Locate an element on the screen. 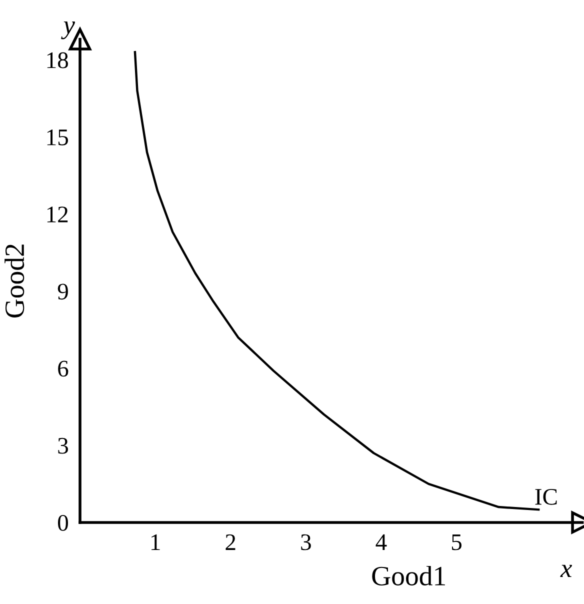 This screenshot has height=604, width=584. series-label: IC is located at coordinates (546, 496).